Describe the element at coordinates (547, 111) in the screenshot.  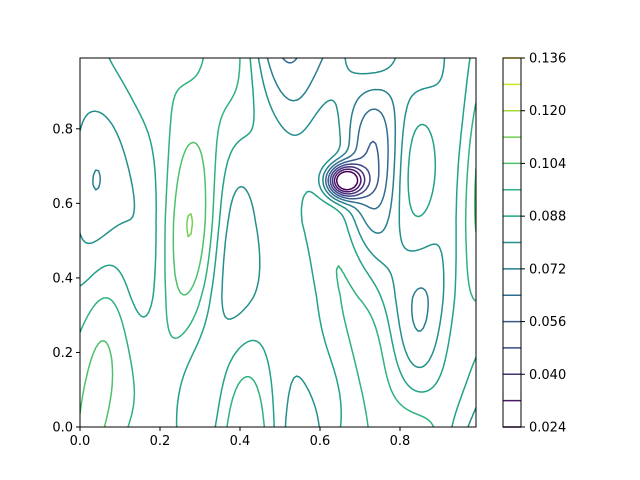
I see `colorbar-tick-label: 0.120` at that location.